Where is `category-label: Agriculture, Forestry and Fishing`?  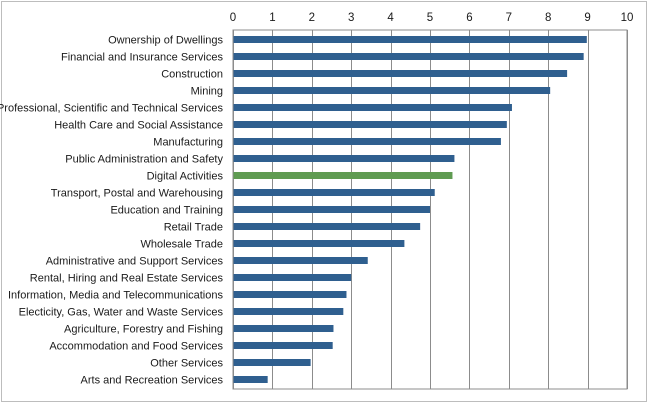 category-label: Agriculture, Forestry and Fishing is located at coordinates (143, 330).